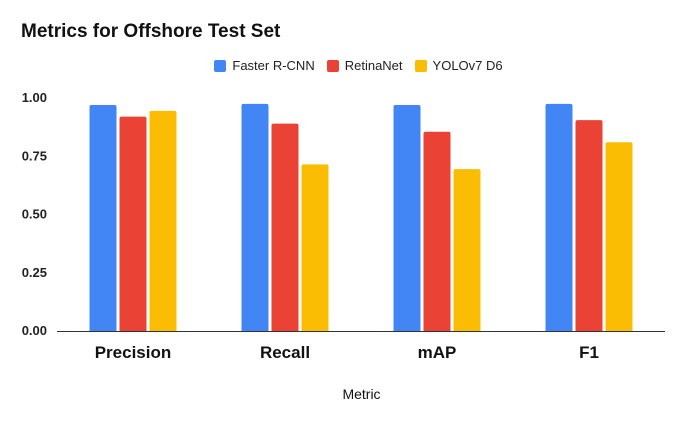 Image resolution: width=687 pixels, height=426 pixels. Describe the element at coordinates (34, 272) in the screenshot. I see `y-tick-label: 0.25` at that location.